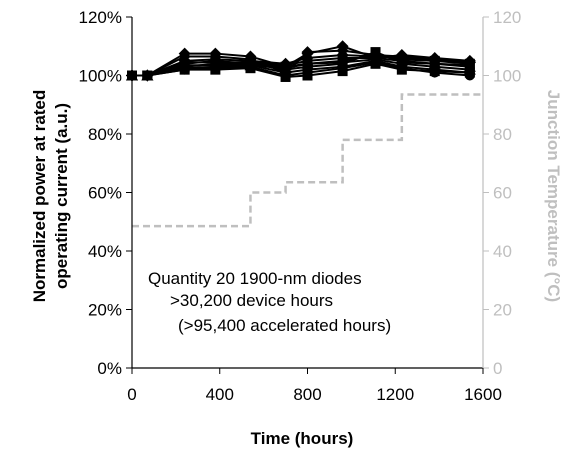 The image size is (563, 449). Describe the element at coordinates (255, 278) in the screenshot. I see `annotation-line-1: Quantity 20 1900-nm diodes` at that location.